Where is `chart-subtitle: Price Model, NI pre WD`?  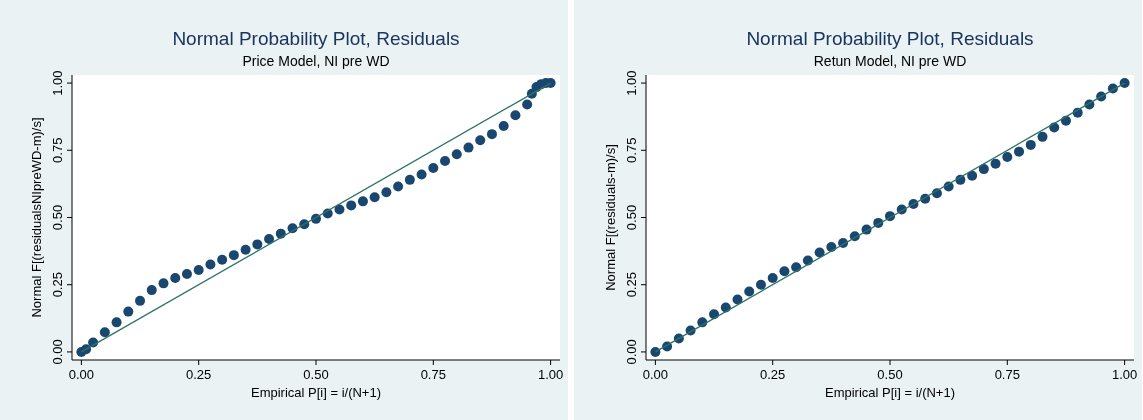
chart-subtitle: Price Model, NI pre WD is located at coordinates (316, 61).